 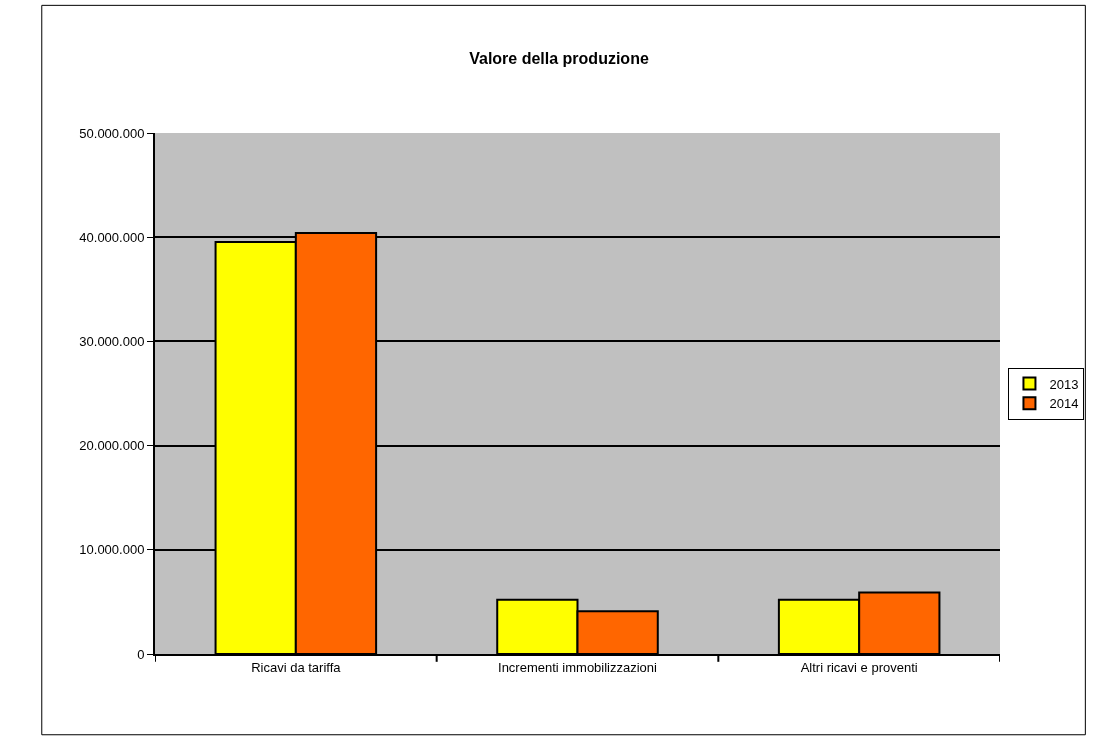 I want to click on legend-label: 2014, so click(x=1064, y=404).